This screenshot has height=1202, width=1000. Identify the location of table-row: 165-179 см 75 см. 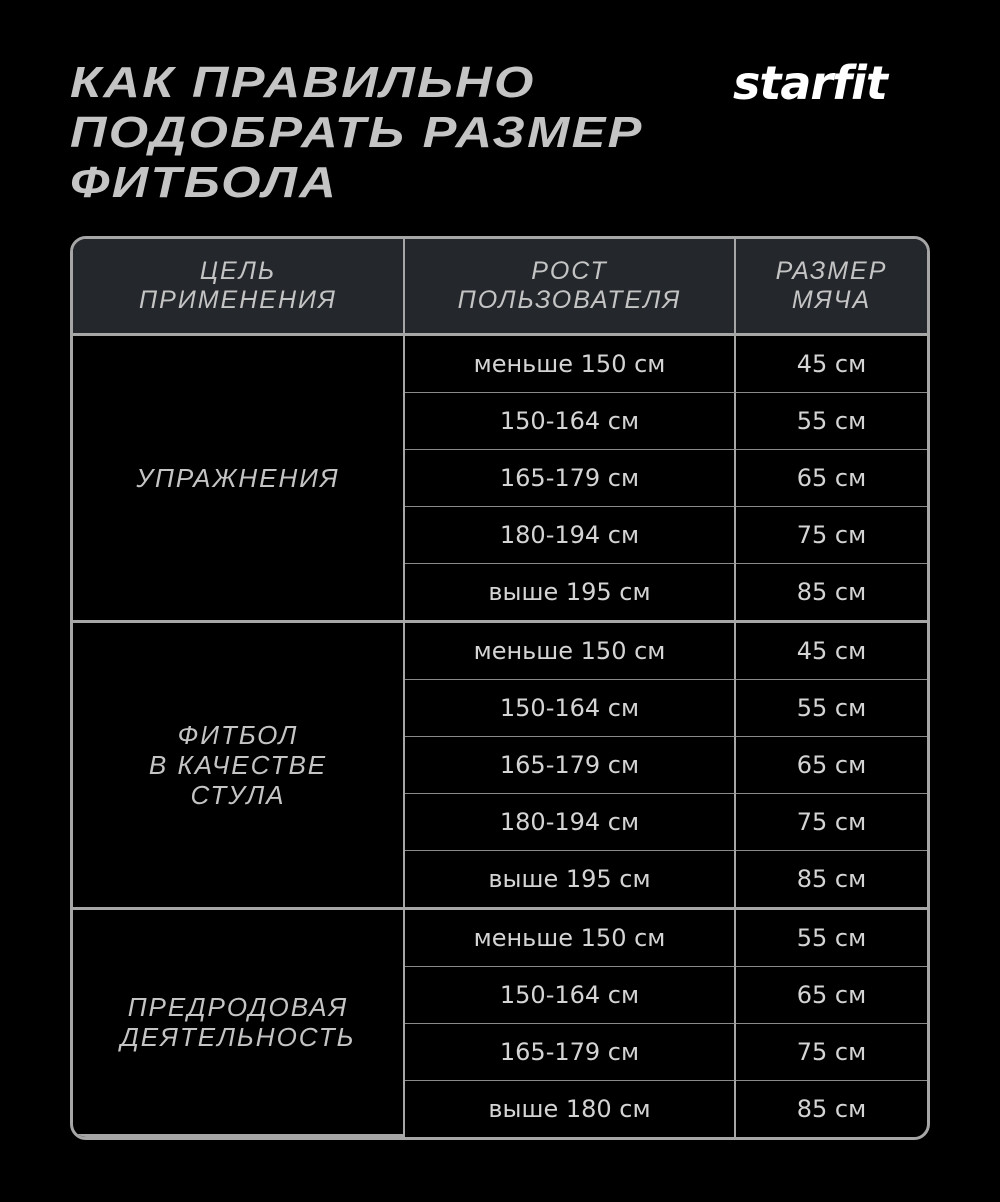
(500, 1052).